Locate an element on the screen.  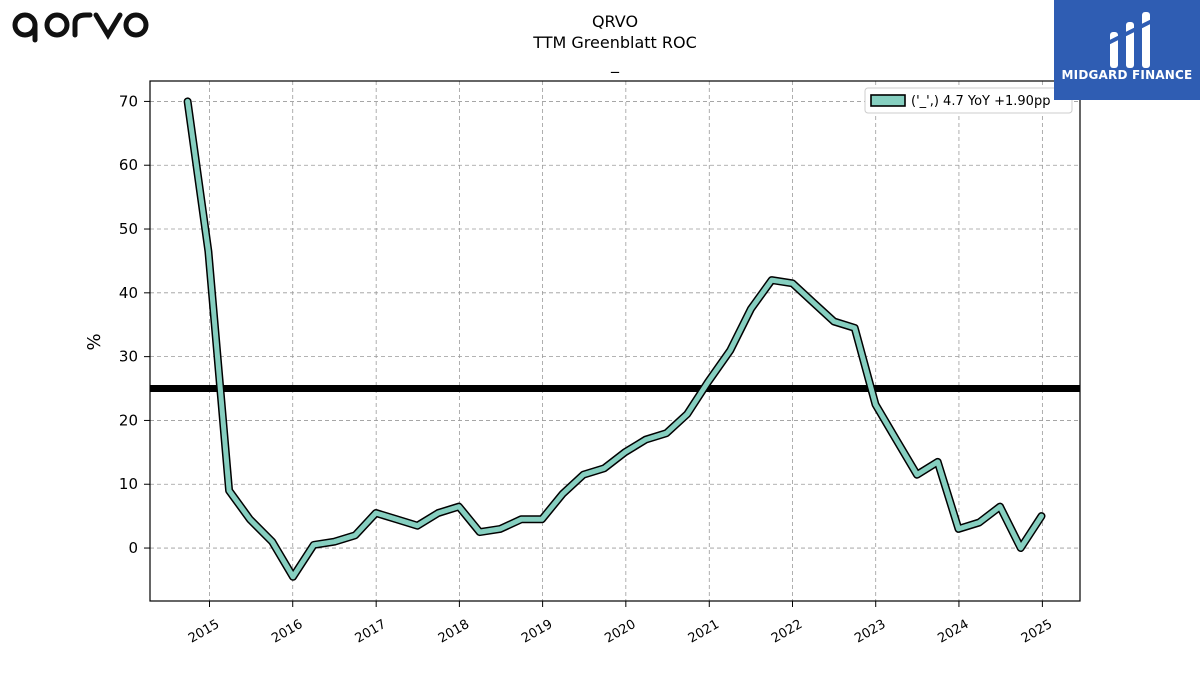
chart-title-line-3: _ is located at coordinates (615, 64).